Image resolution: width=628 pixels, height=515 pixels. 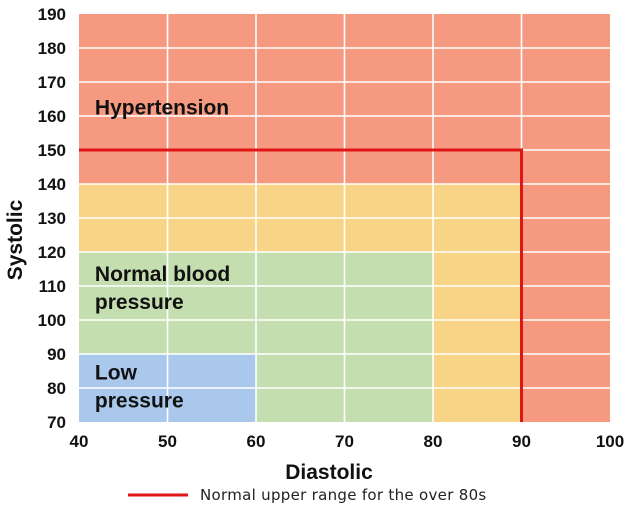 What do you see at coordinates (52, 82) in the screenshot?
I see `y-tick-label-170: 170` at bounding box center [52, 82].